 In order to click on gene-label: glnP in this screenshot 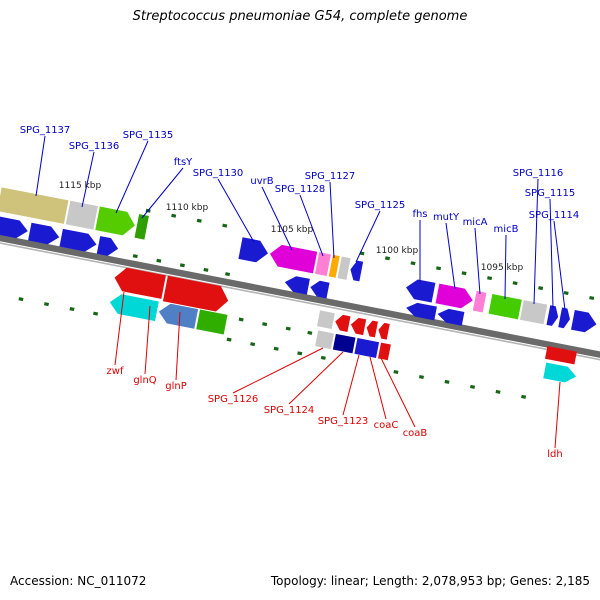, I will do `click(176, 386)`.